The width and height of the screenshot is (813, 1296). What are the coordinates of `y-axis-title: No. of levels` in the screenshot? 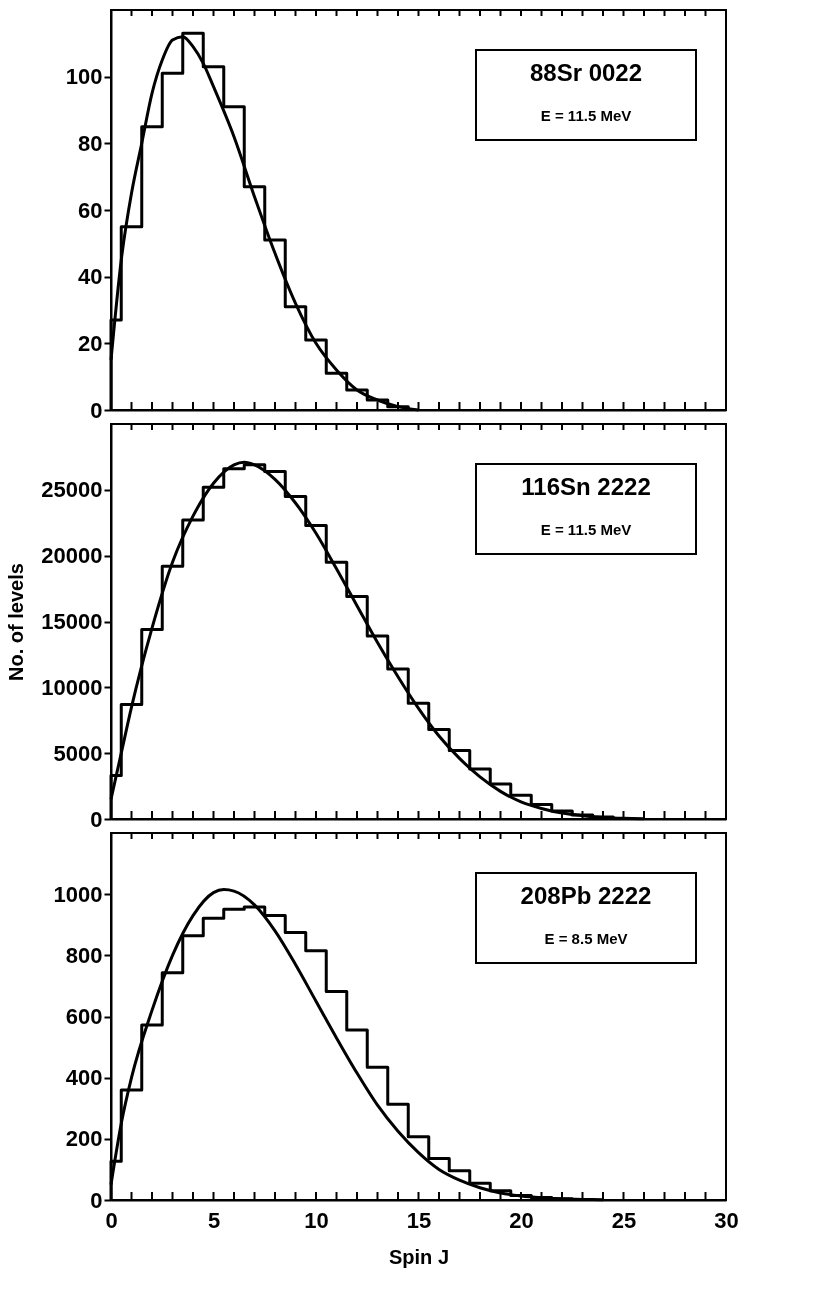 It's located at (16, 622).